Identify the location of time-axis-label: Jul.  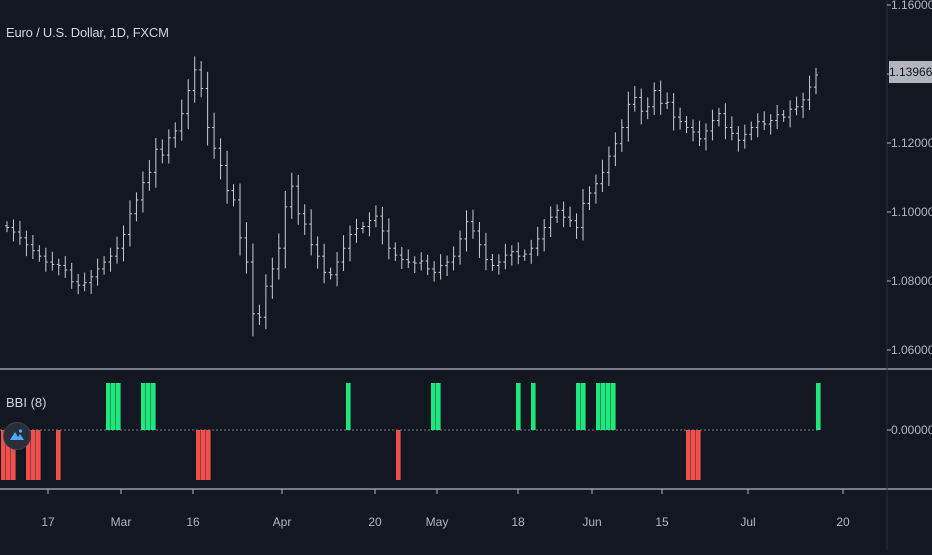
(747, 522).